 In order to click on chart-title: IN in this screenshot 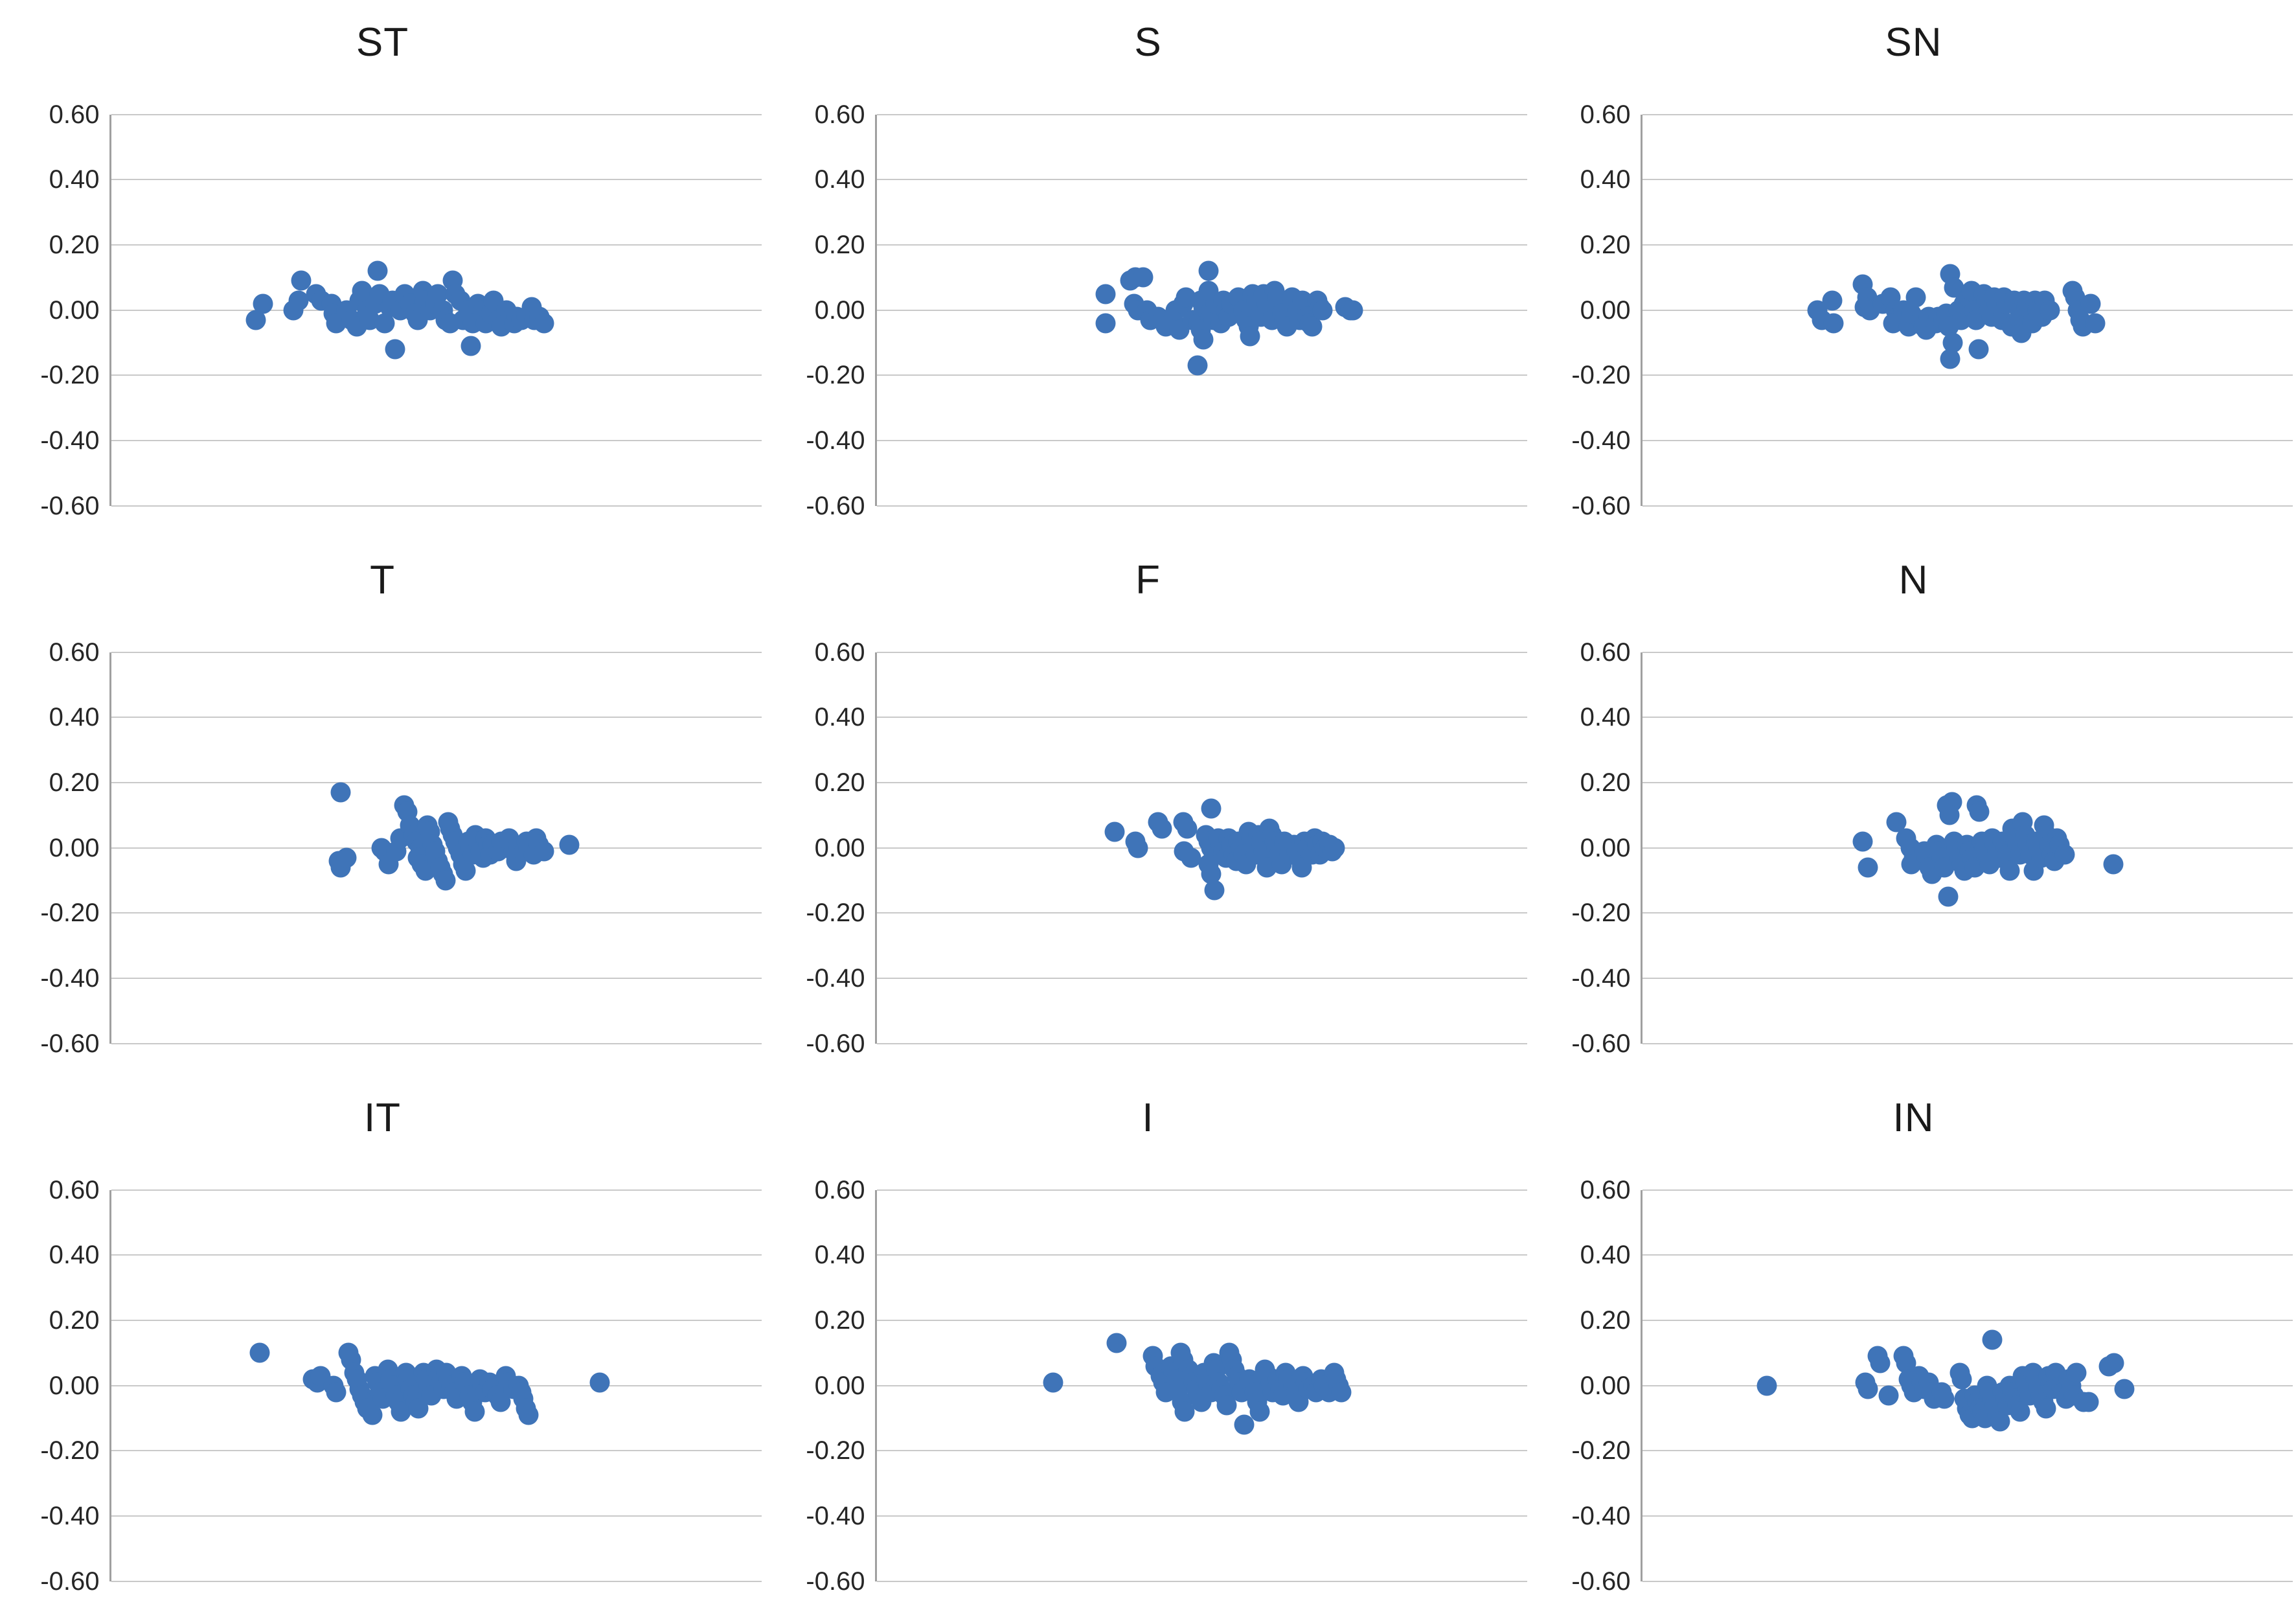, I will do `click(1913, 1118)`.